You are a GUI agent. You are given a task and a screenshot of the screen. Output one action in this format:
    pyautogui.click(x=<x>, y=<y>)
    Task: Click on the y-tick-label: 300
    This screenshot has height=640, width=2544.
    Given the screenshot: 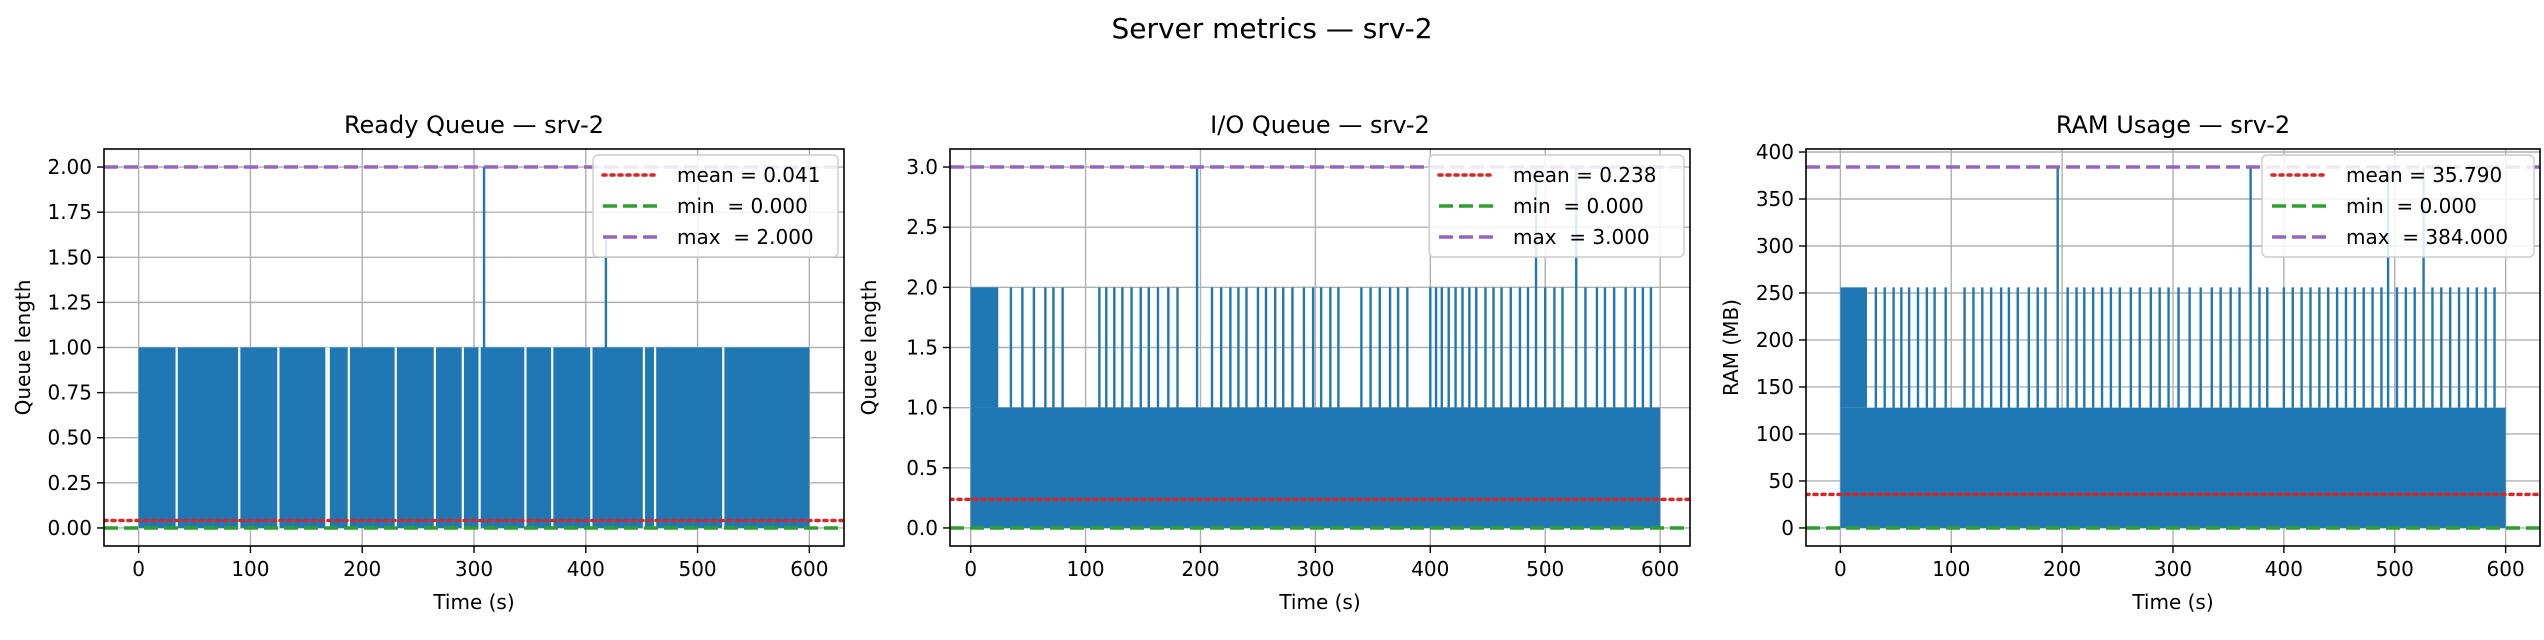 What is the action you would take?
    pyautogui.click(x=1775, y=246)
    